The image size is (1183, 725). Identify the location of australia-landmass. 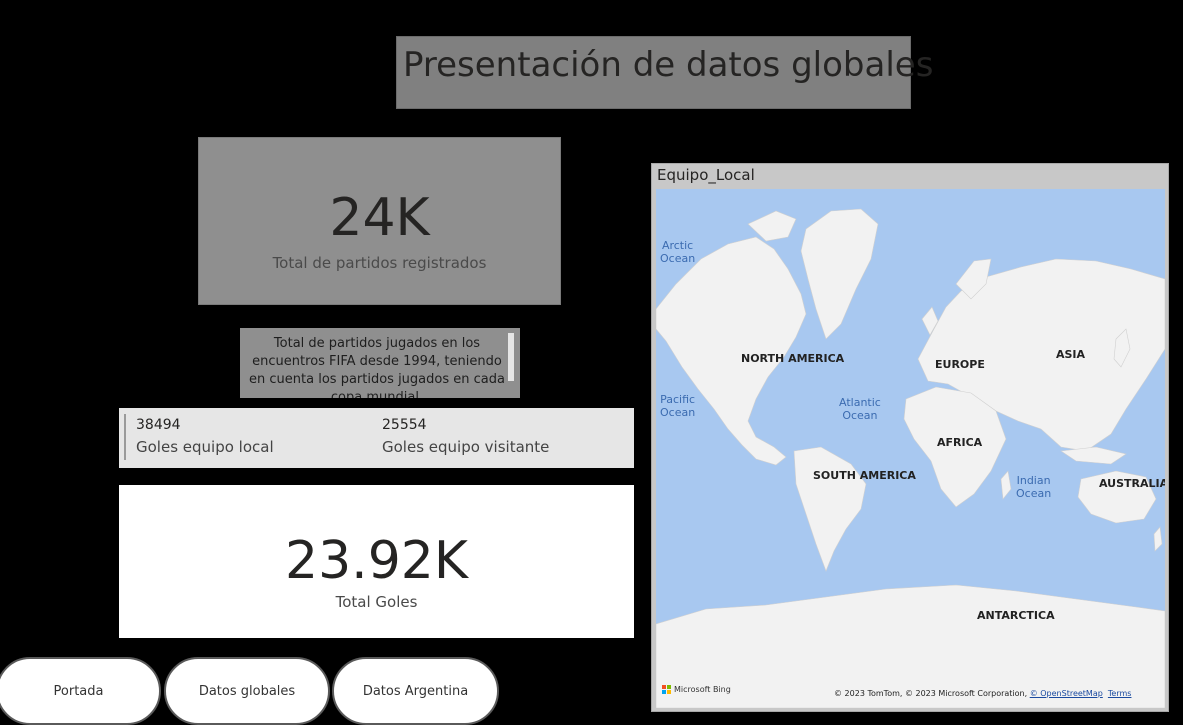
(1117, 497).